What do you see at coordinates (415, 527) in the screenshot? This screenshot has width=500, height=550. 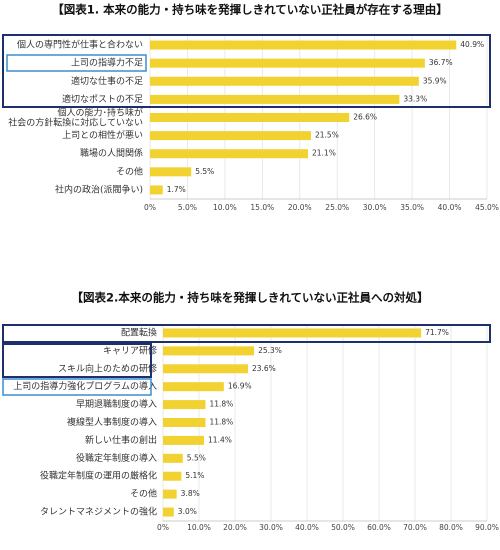 I see `x-tick-label: 70.0%` at bounding box center [415, 527].